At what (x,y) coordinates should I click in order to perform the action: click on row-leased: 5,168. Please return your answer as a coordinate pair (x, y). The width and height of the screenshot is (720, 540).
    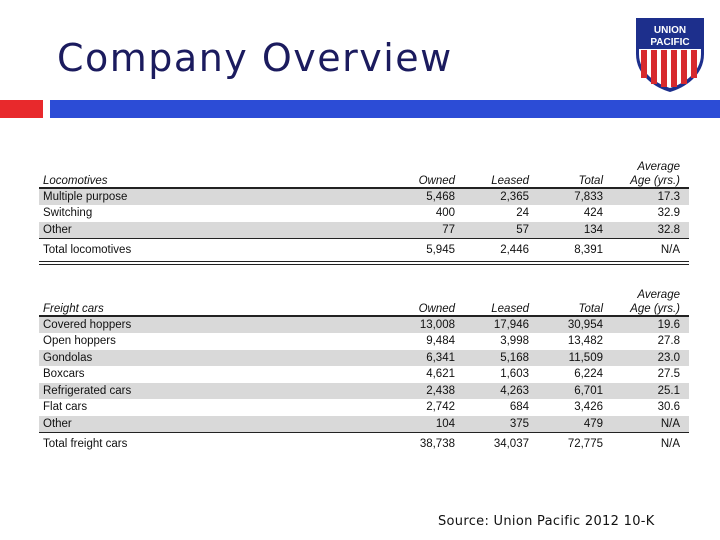
    Looking at the image, I should click on (514, 357).